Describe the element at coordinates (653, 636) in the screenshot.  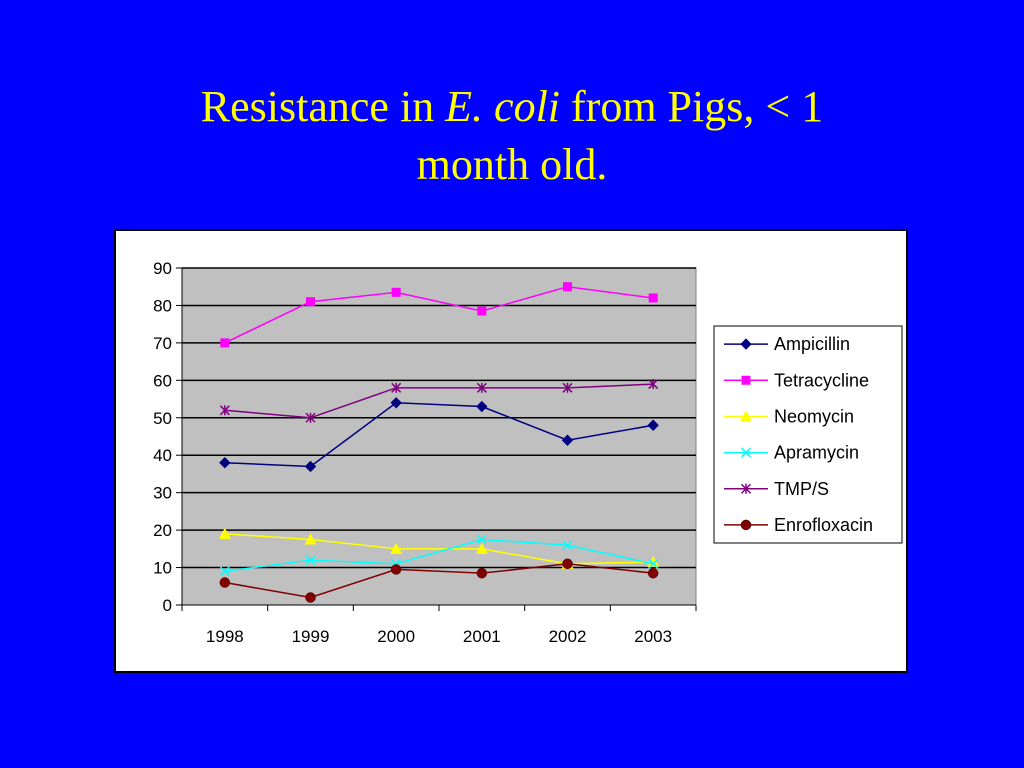
I see `x-tick-label: 2003` at that location.